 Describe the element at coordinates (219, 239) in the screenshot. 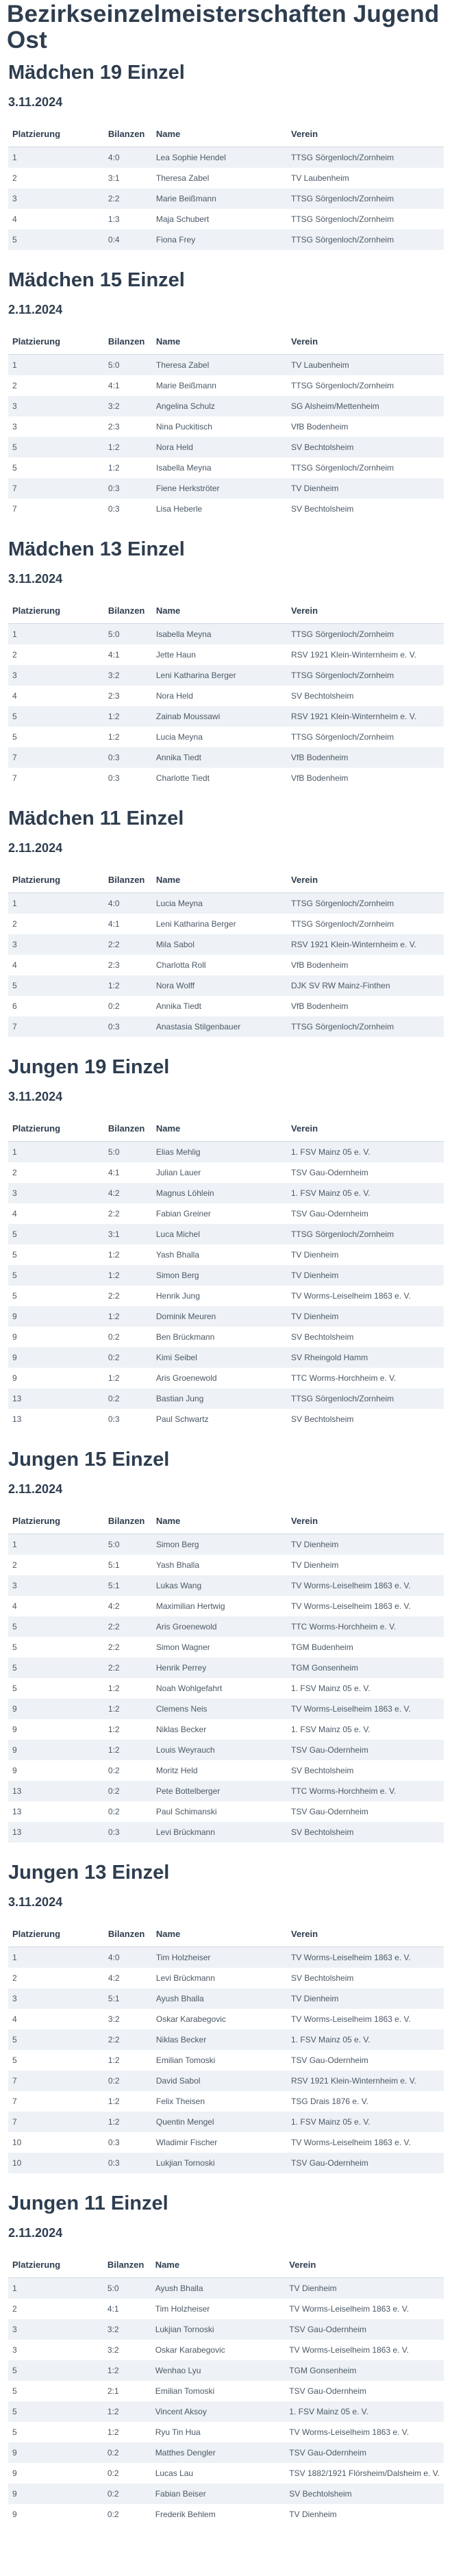

I see `name-cell: Fiona Frey` at that location.